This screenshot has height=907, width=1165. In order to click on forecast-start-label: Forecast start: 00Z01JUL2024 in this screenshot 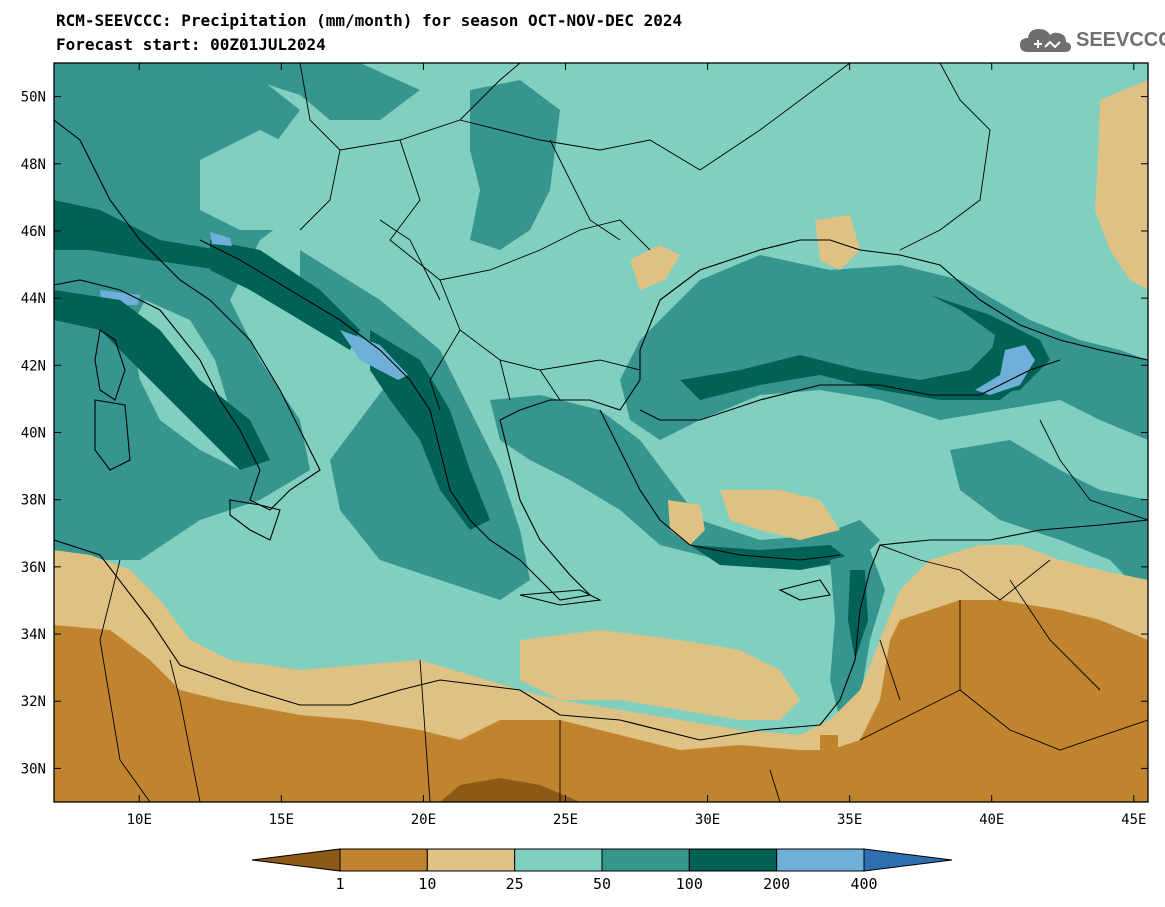, I will do `click(191, 44)`.